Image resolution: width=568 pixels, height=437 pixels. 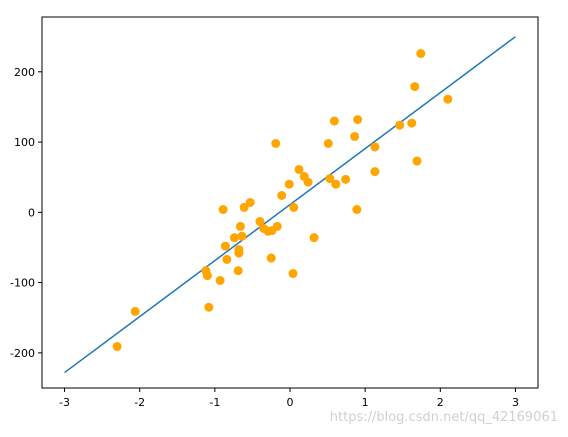 What do you see at coordinates (31, 212) in the screenshot?
I see `y-tick-label: 0` at bounding box center [31, 212].